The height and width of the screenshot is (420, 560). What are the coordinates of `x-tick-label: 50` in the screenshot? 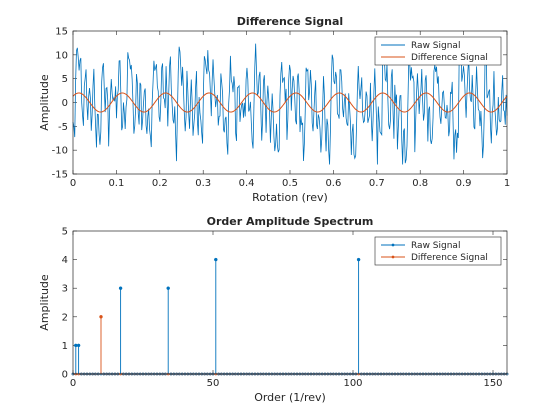 It's located at (213, 383).